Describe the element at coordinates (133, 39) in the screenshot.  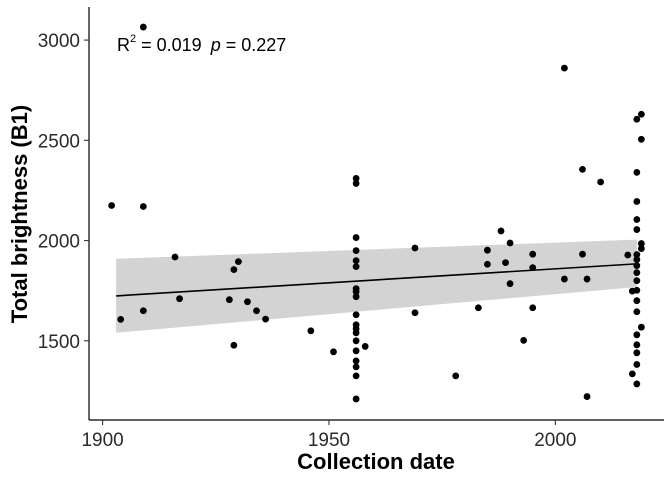
I see `r2-superscript: 2` at that location.